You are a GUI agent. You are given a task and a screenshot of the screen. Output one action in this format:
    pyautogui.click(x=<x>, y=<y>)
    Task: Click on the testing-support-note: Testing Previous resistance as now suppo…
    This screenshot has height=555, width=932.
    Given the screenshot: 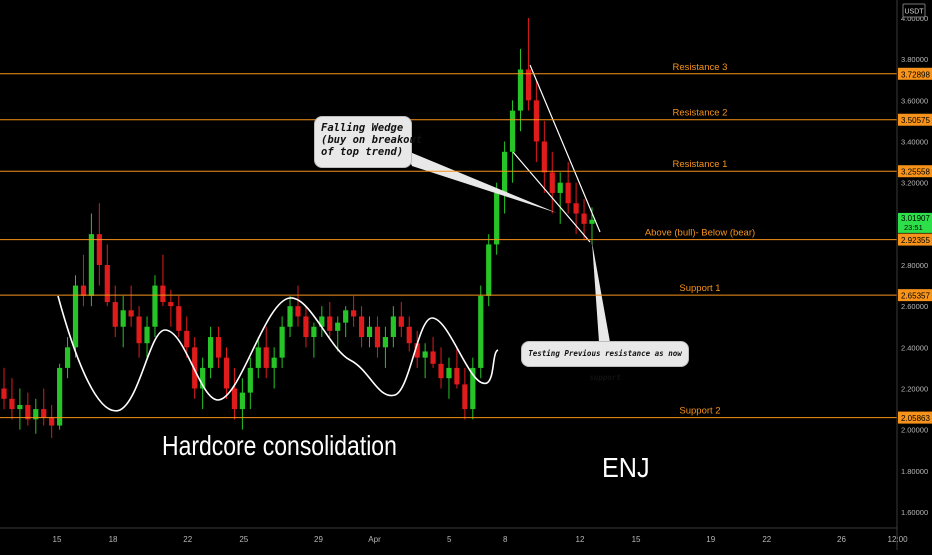 What is the action you would take?
    pyautogui.click(x=605, y=361)
    